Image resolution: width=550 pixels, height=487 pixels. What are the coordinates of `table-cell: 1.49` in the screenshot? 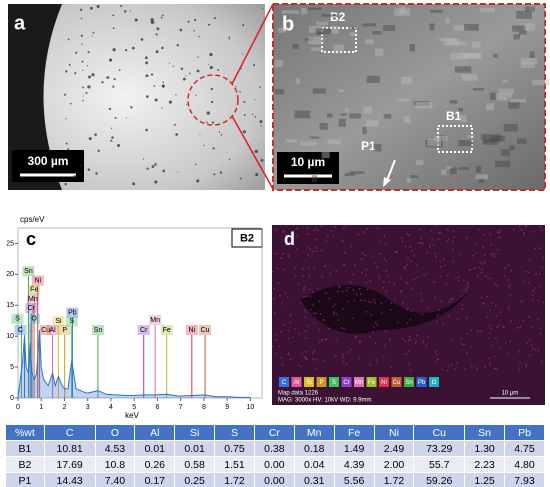 It's located at (354, 448).